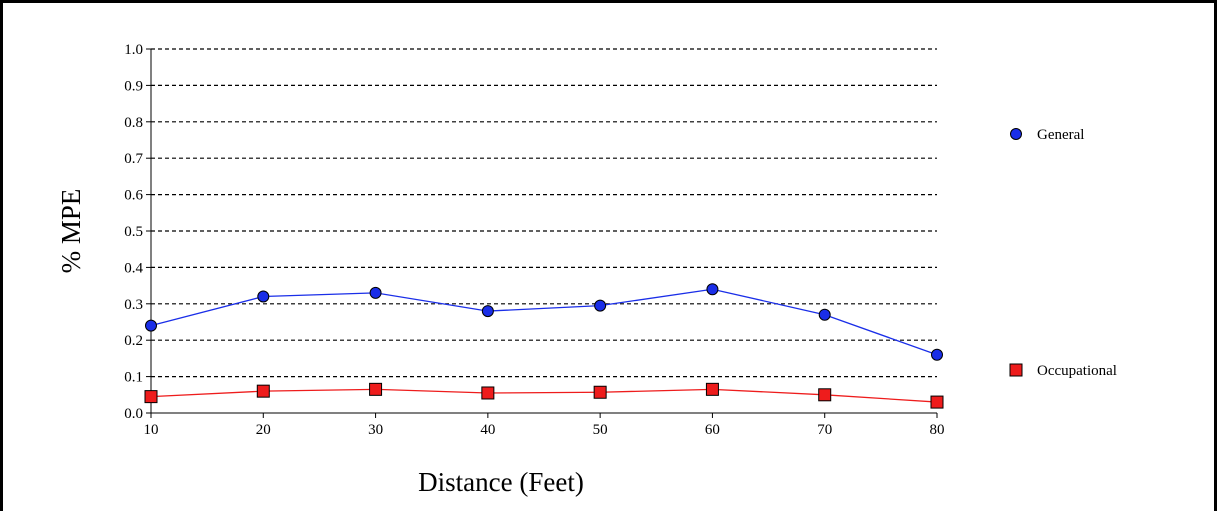  Describe the element at coordinates (937, 430) in the screenshot. I see `x-tick-label: 80` at that location.